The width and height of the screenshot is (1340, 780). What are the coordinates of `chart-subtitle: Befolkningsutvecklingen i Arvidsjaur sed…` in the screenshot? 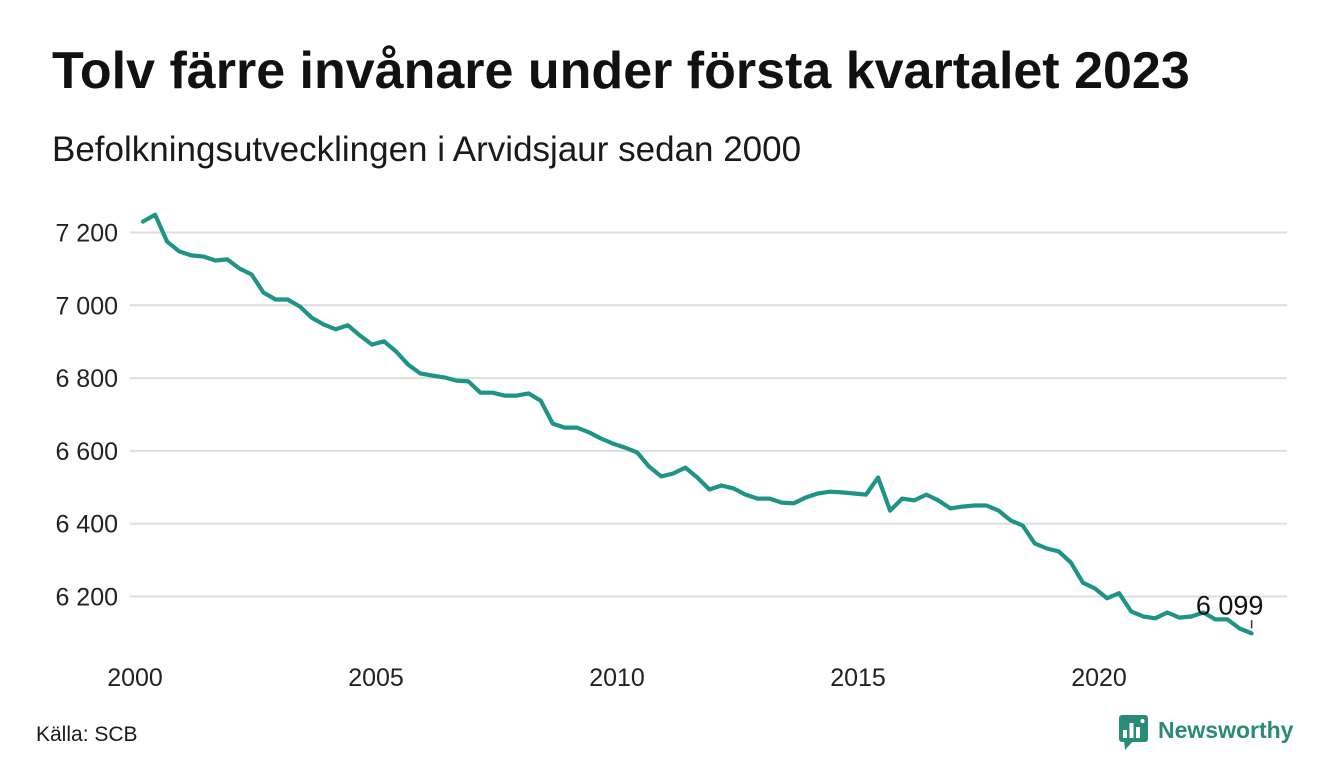 It's located at (426, 149).